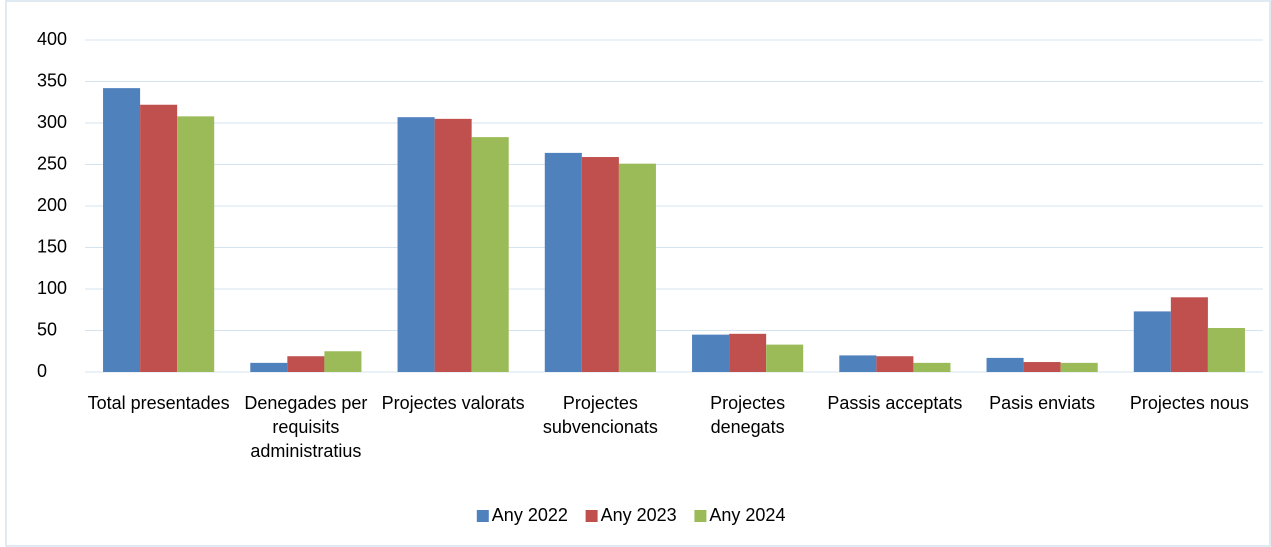  I want to click on y-tick-label: 250, so click(52, 163).